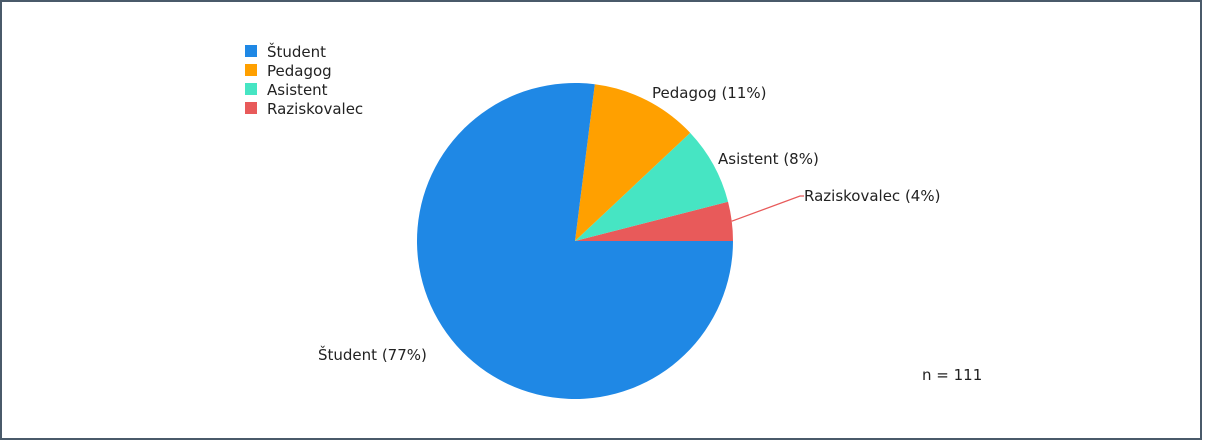  I want to click on legend-label-pedagog: Pedagog, so click(299, 71).